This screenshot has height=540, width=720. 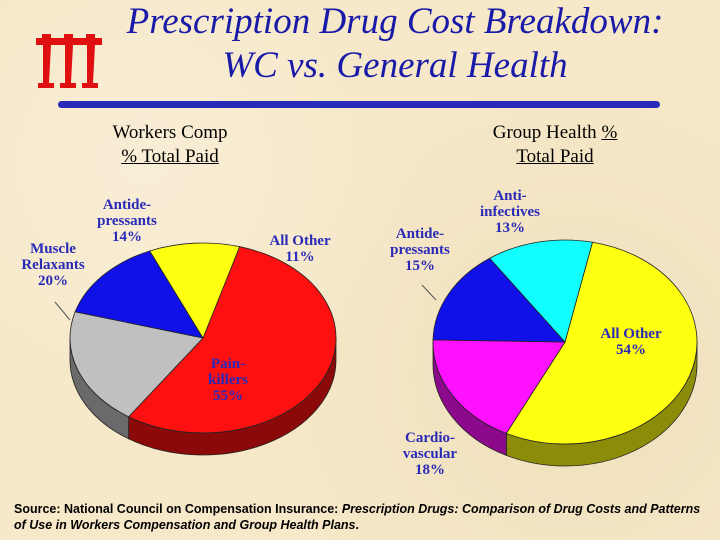 I want to click on pie-slice-label: Cardio-vascular 18%, so click(x=430, y=454).